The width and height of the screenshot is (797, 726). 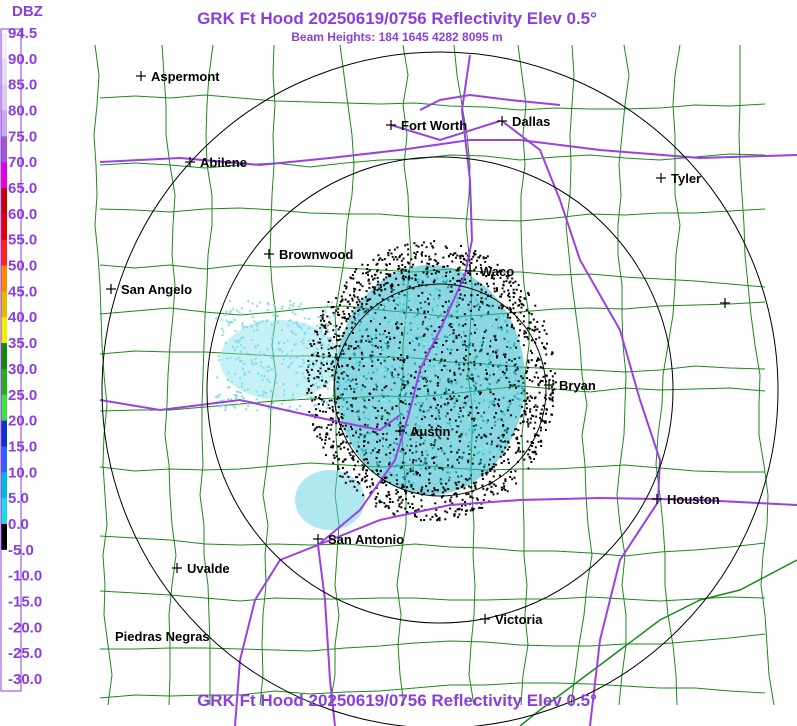 I want to click on county-line, so click(x=756, y=375).